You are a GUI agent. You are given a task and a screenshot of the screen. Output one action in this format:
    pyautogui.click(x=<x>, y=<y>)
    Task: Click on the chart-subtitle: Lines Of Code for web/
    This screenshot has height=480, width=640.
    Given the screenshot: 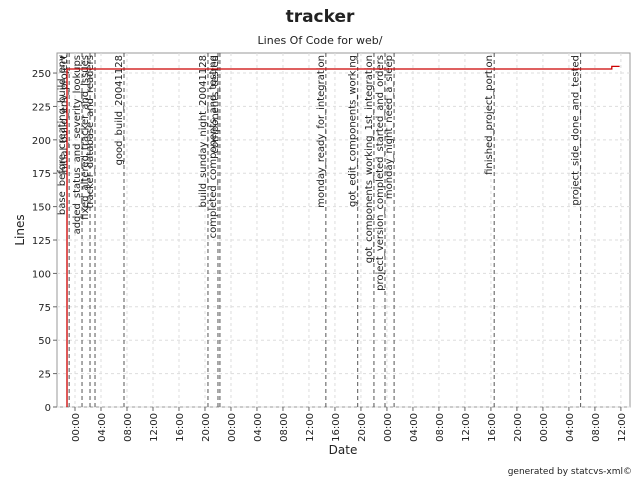 What is the action you would take?
    pyautogui.click(x=320, y=40)
    